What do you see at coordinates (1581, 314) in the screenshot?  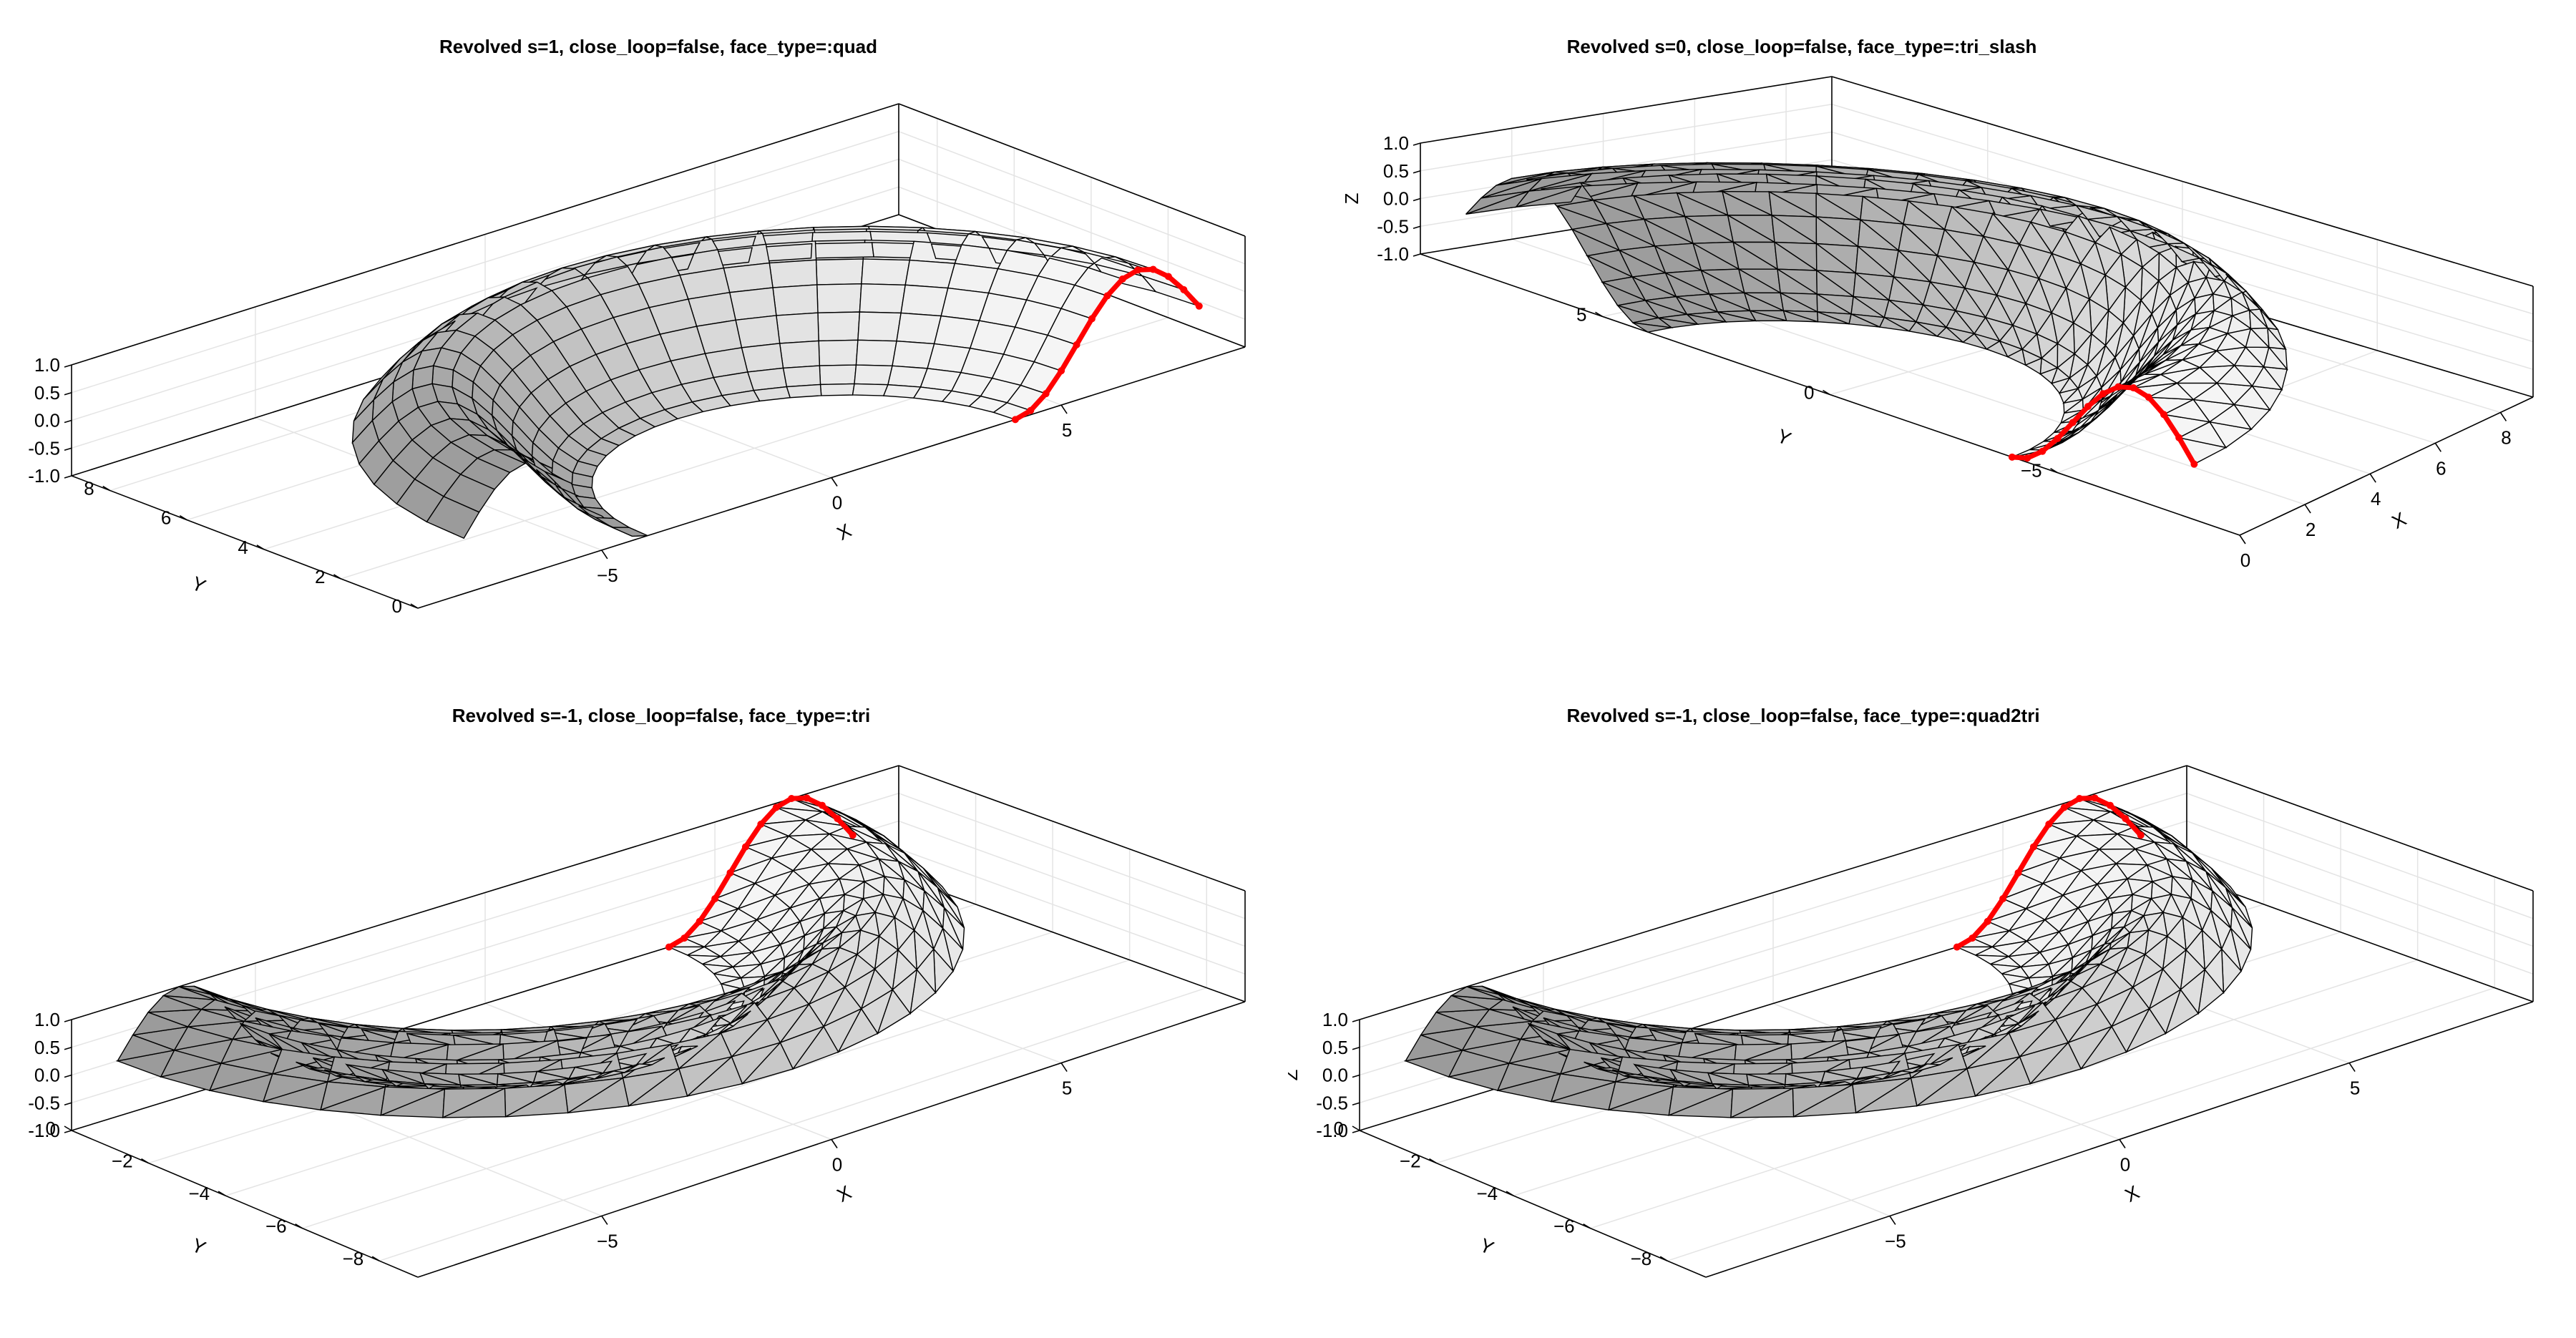 I see `y-tick-label: 5` at bounding box center [1581, 314].